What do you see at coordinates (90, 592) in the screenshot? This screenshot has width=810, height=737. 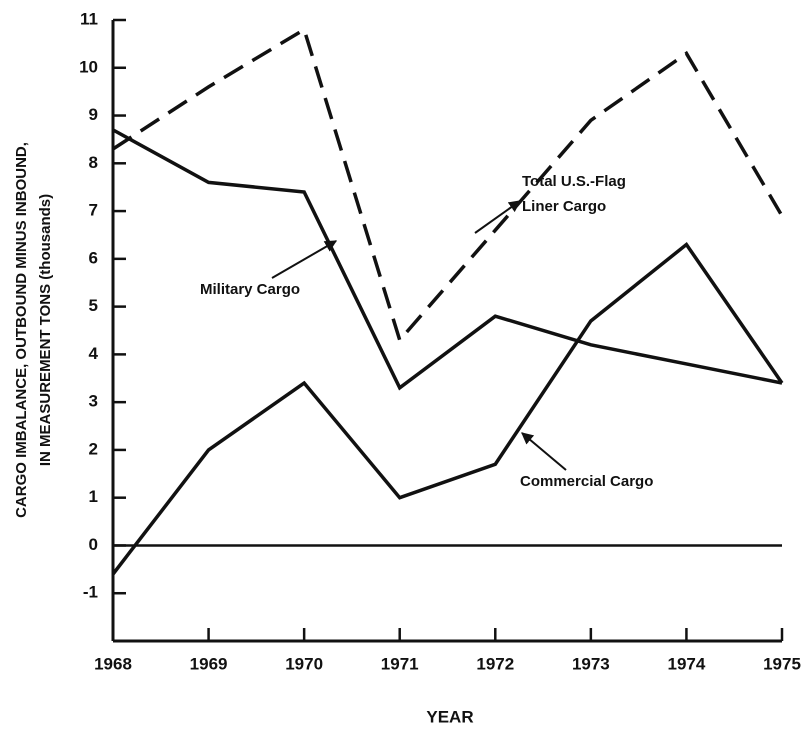 I see `y-tick-label: -1` at bounding box center [90, 592].